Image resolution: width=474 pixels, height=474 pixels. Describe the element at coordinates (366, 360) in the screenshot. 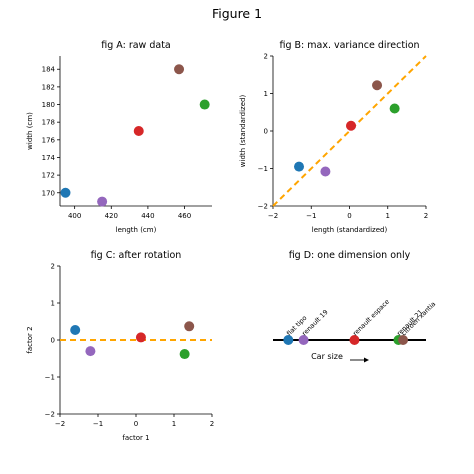

I see `size-arrow-head` at that location.